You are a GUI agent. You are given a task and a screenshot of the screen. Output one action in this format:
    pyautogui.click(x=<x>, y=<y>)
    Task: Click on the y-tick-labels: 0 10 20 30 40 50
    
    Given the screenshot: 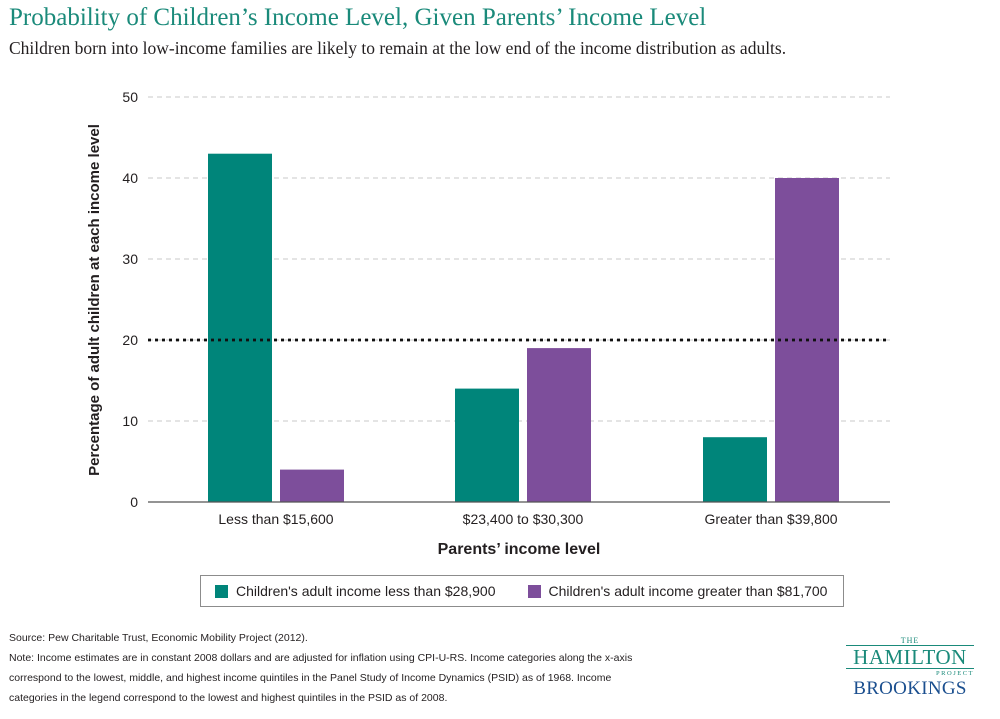 What is the action you would take?
    pyautogui.click(x=130, y=299)
    